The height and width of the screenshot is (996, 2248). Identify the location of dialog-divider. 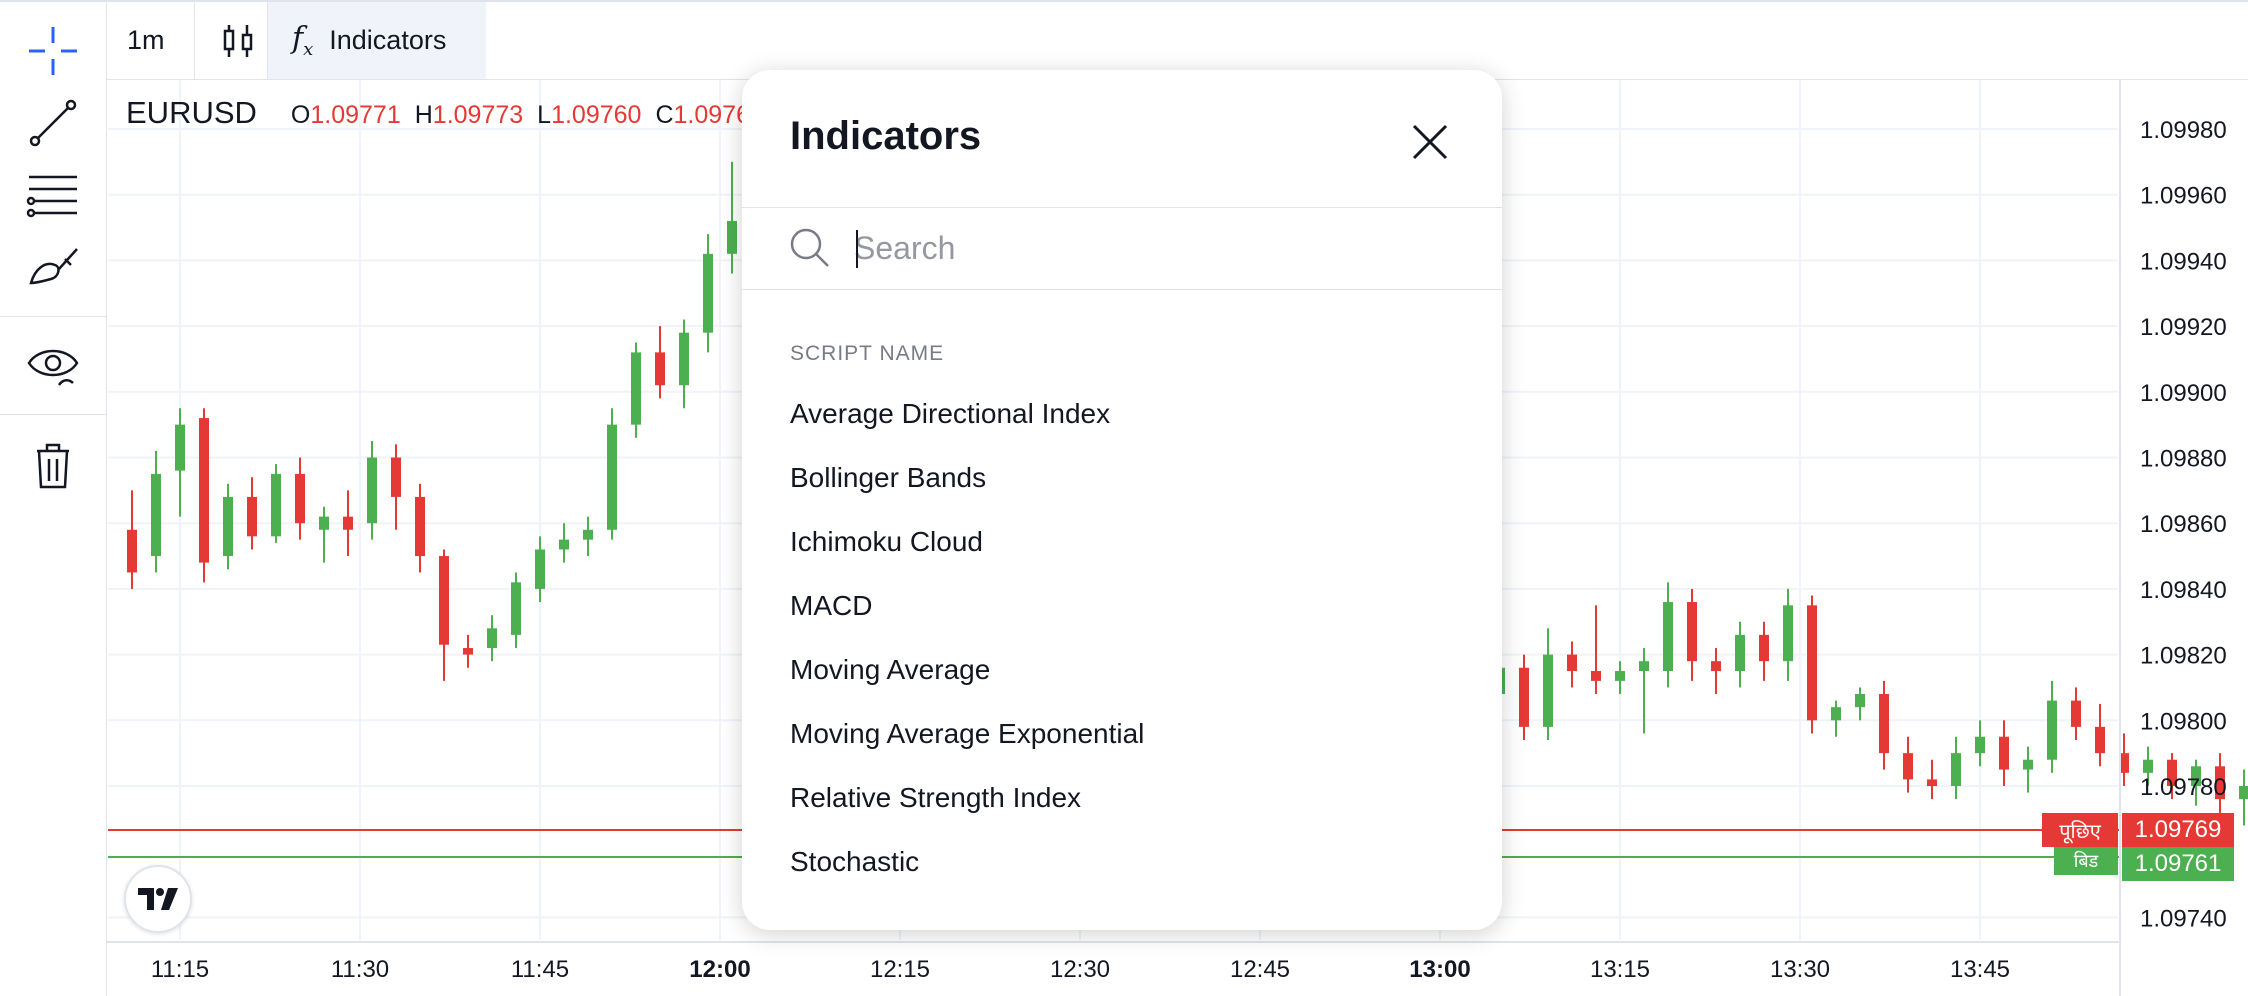
(1122, 289).